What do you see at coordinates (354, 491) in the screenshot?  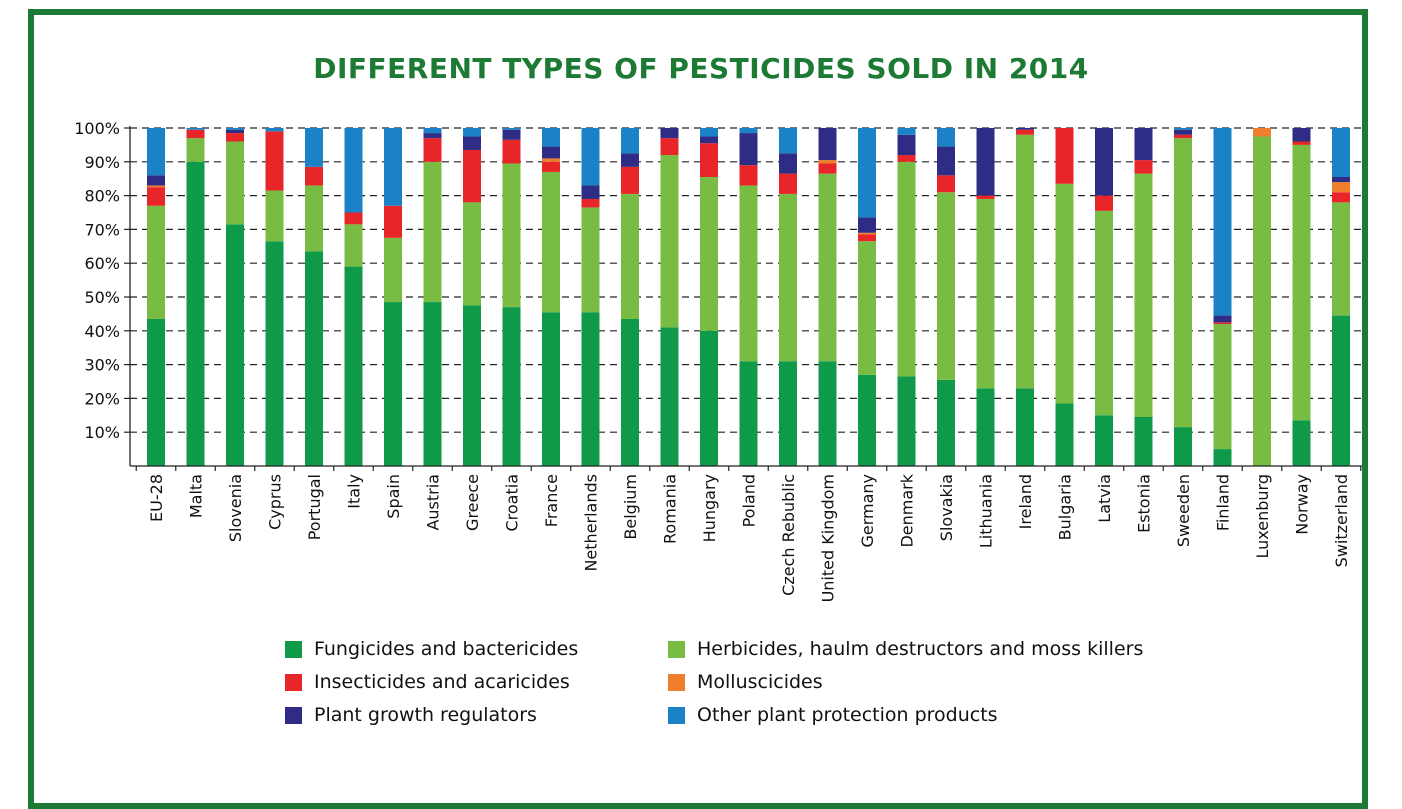 I see `x-tick-label: Italy` at bounding box center [354, 491].